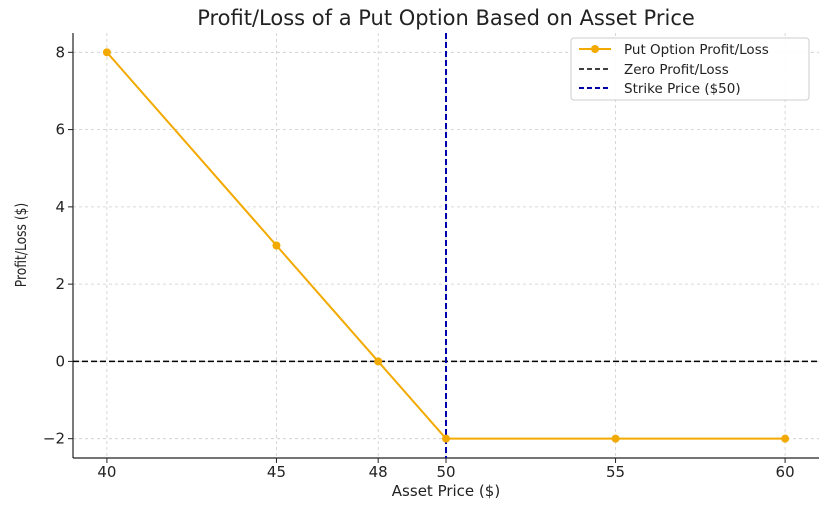  What do you see at coordinates (785, 472) in the screenshot?
I see `x-tick-label: 60` at bounding box center [785, 472].